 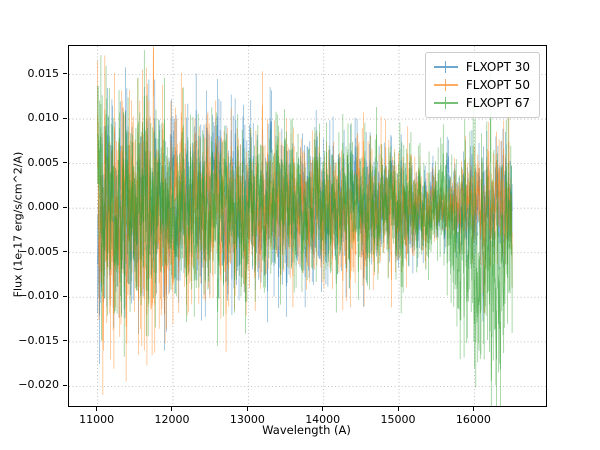 What do you see at coordinates (497, 85) in the screenshot?
I see `legend-label: FLXOPT 50` at bounding box center [497, 85].